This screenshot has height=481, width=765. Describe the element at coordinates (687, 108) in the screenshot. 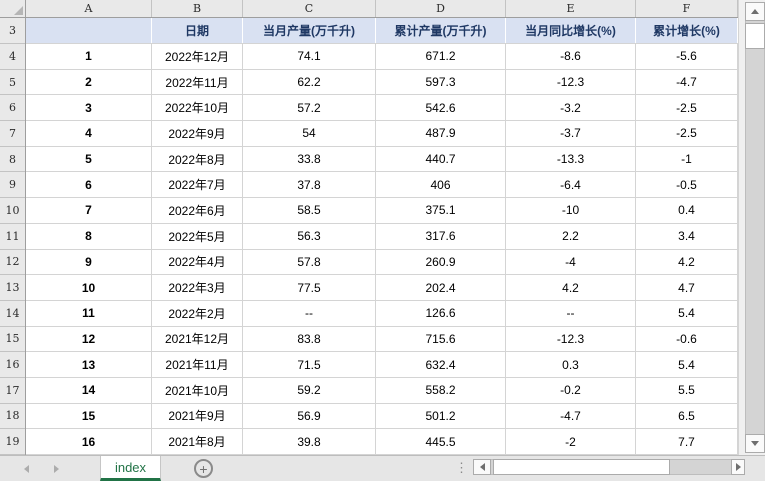

I see `cell-F6: -2.5` at that location.